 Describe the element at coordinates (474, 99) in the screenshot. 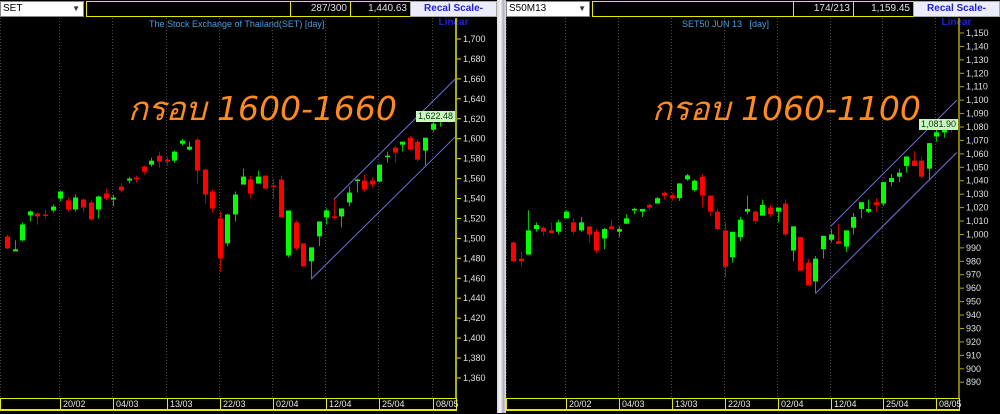

I see `y-tick-label: 1,640` at that location.